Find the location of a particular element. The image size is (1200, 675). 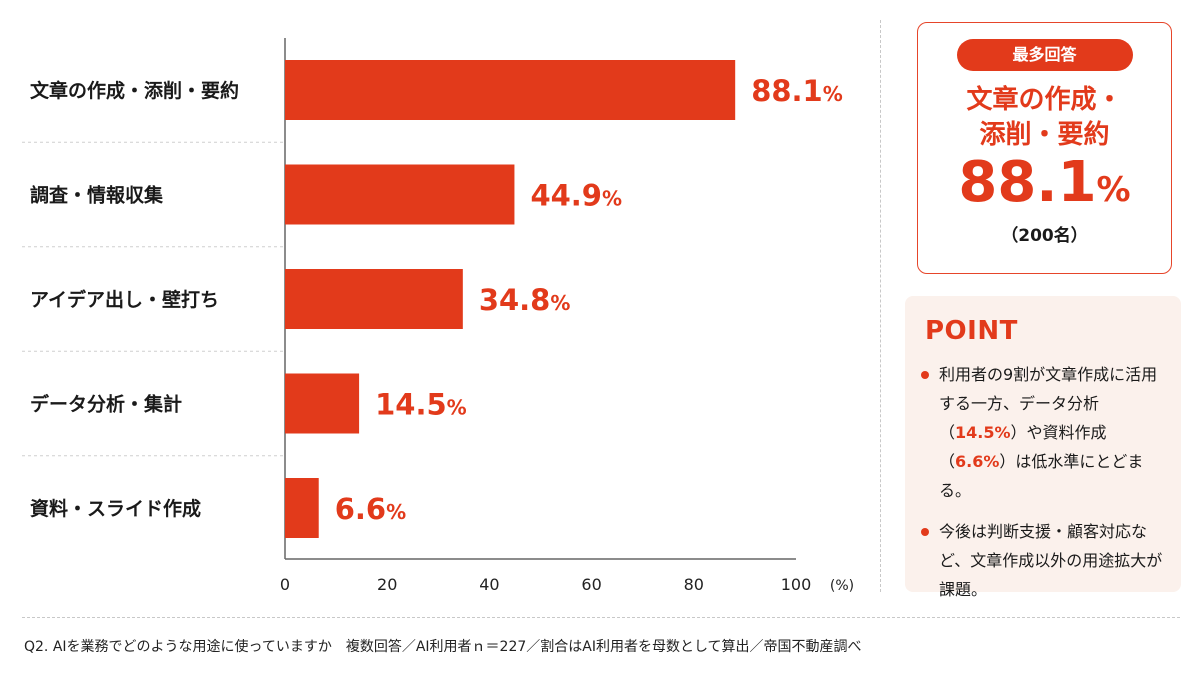

bar-value-label: 6.6% is located at coordinates (370, 509).